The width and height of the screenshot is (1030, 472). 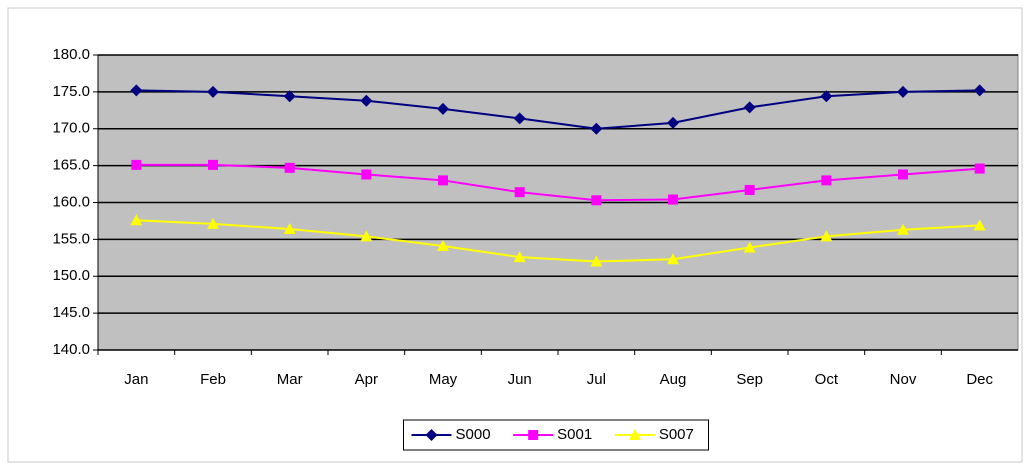 I want to click on y-tick-label: 160.0, so click(x=71, y=201).